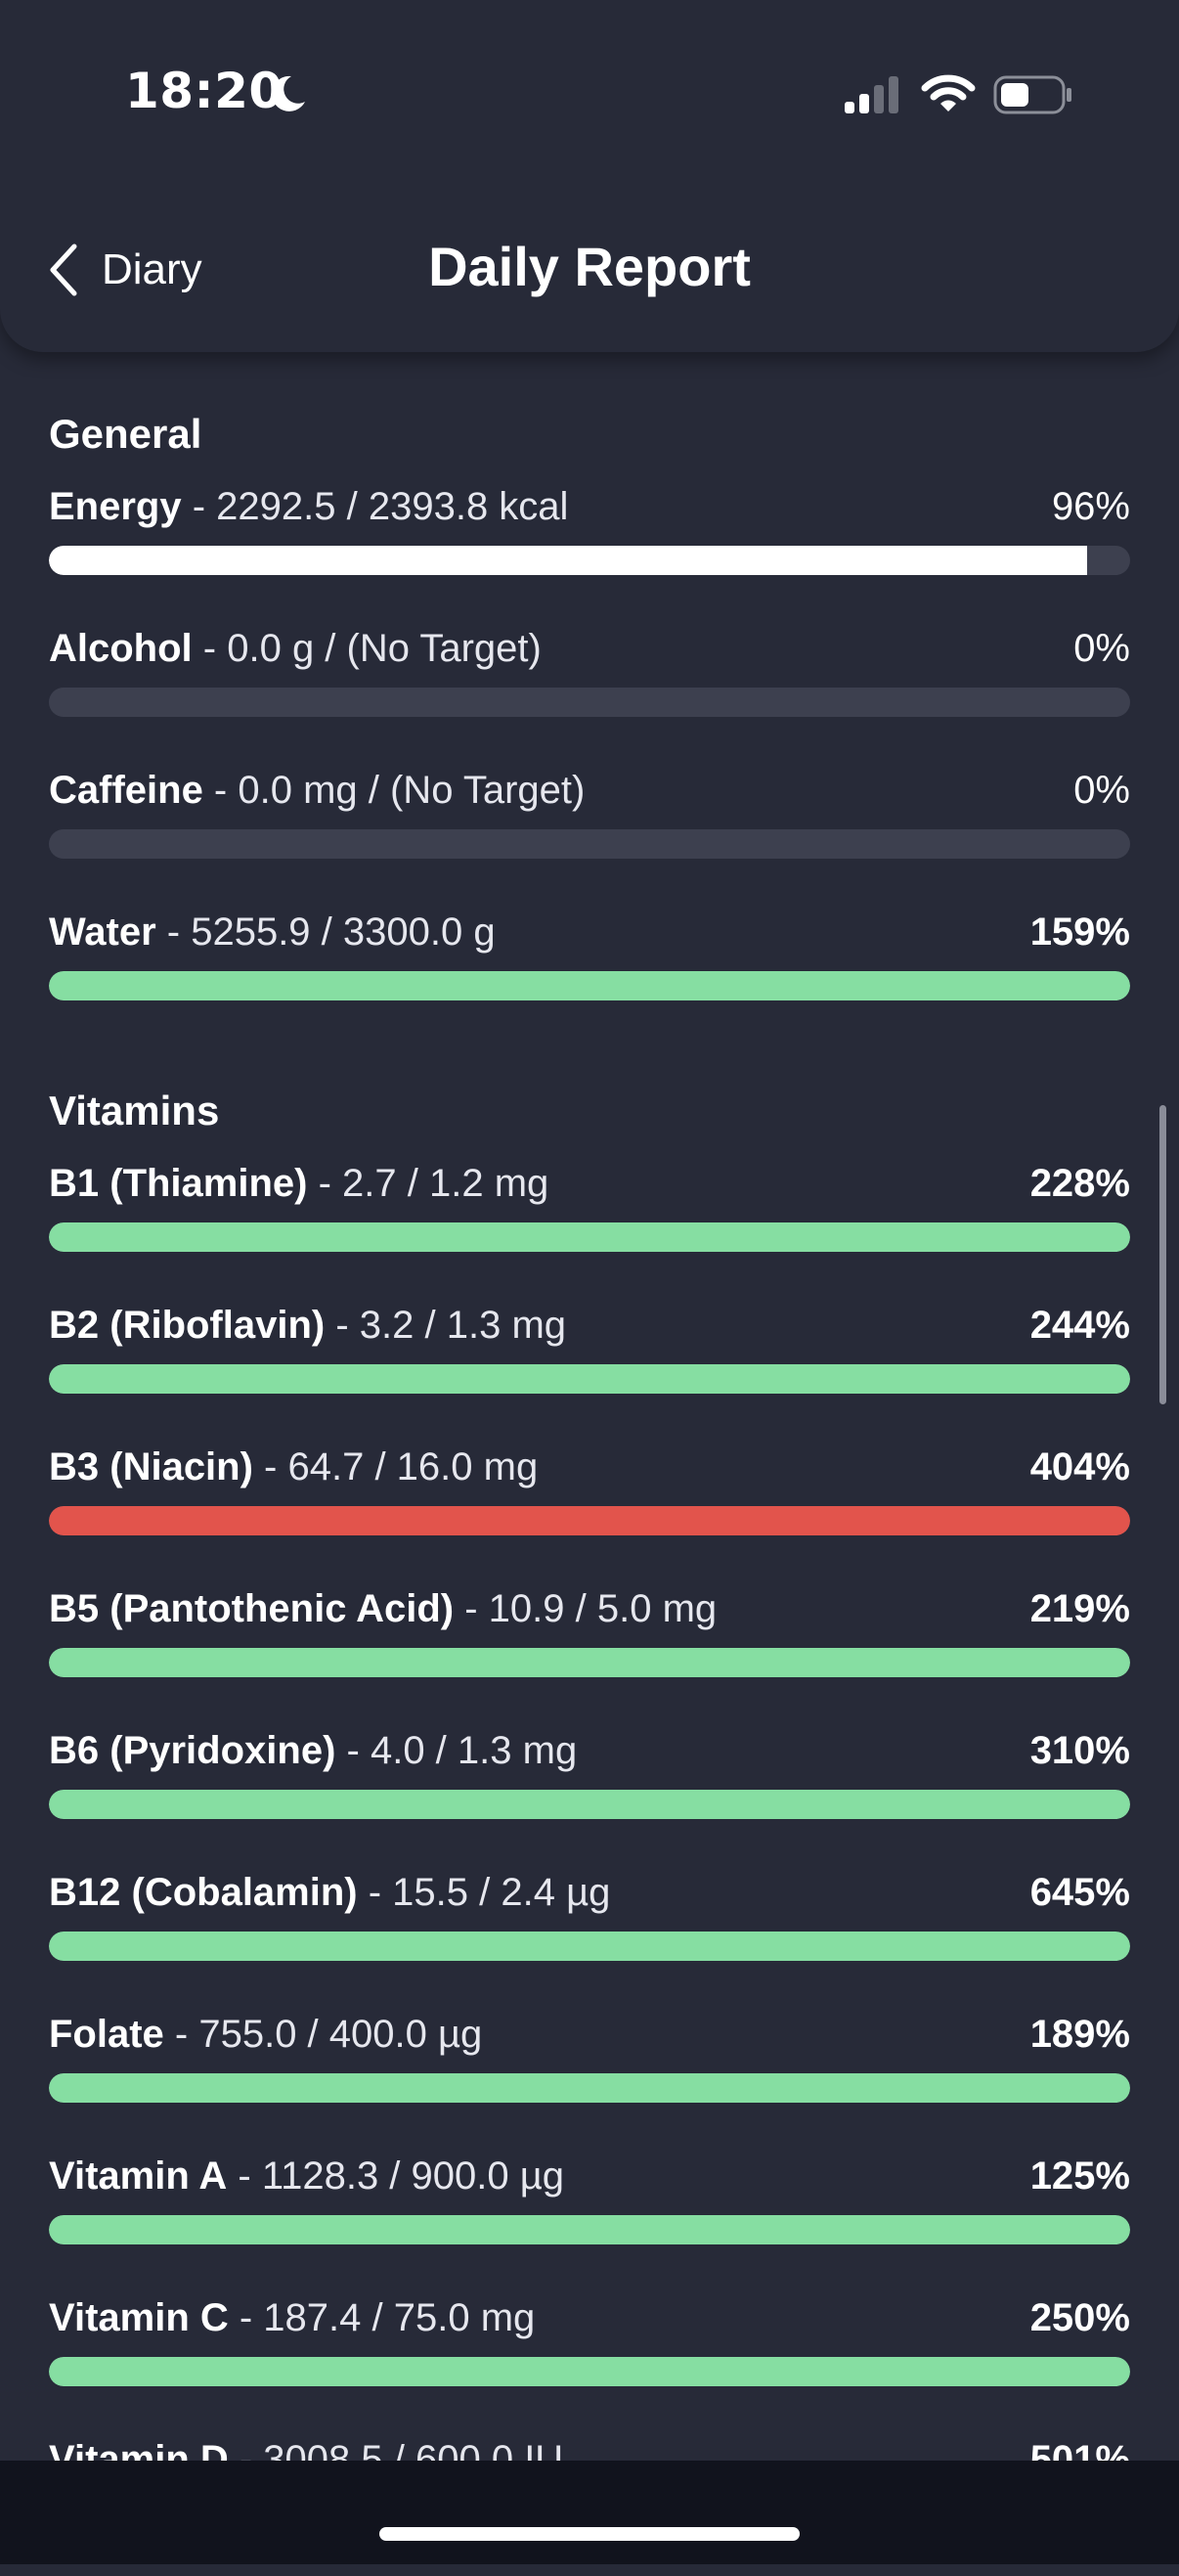 This screenshot has width=1179, height=2576. I want to click on nutrient-name: B3 (Niacin), so click(151, 1466).